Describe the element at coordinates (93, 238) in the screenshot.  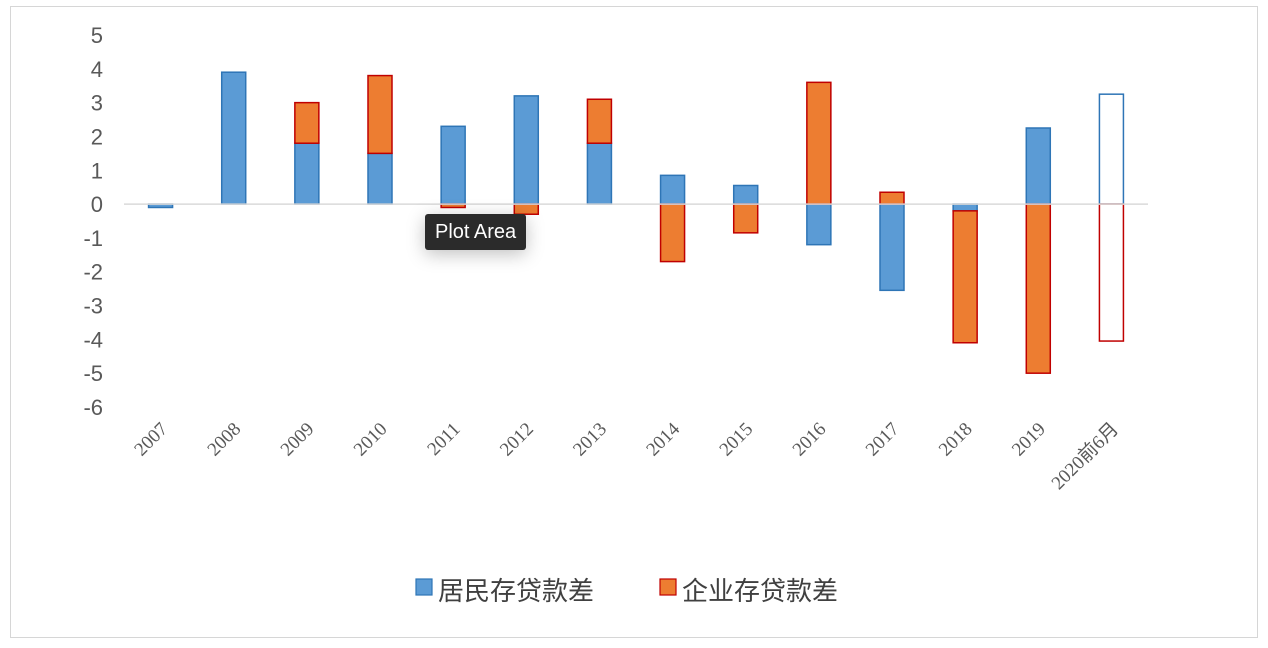
I see `y-tick-label: -1` at that location.